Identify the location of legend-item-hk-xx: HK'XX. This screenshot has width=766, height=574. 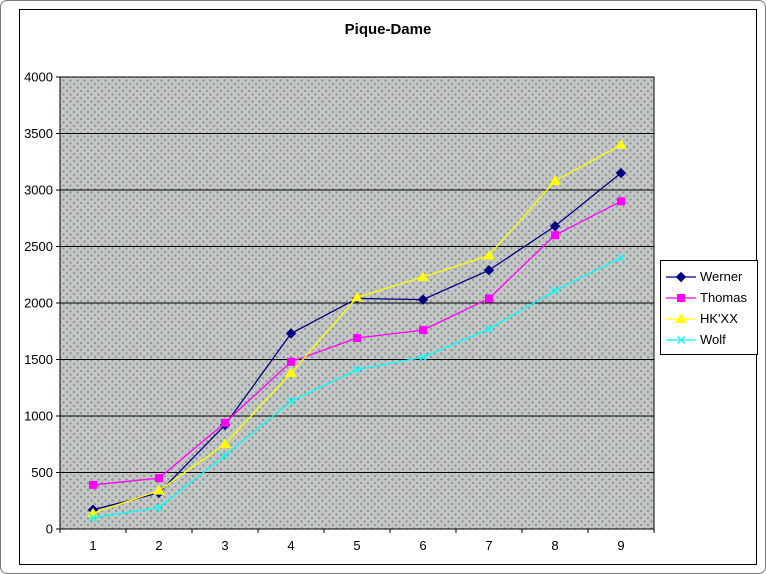
(709, 318).